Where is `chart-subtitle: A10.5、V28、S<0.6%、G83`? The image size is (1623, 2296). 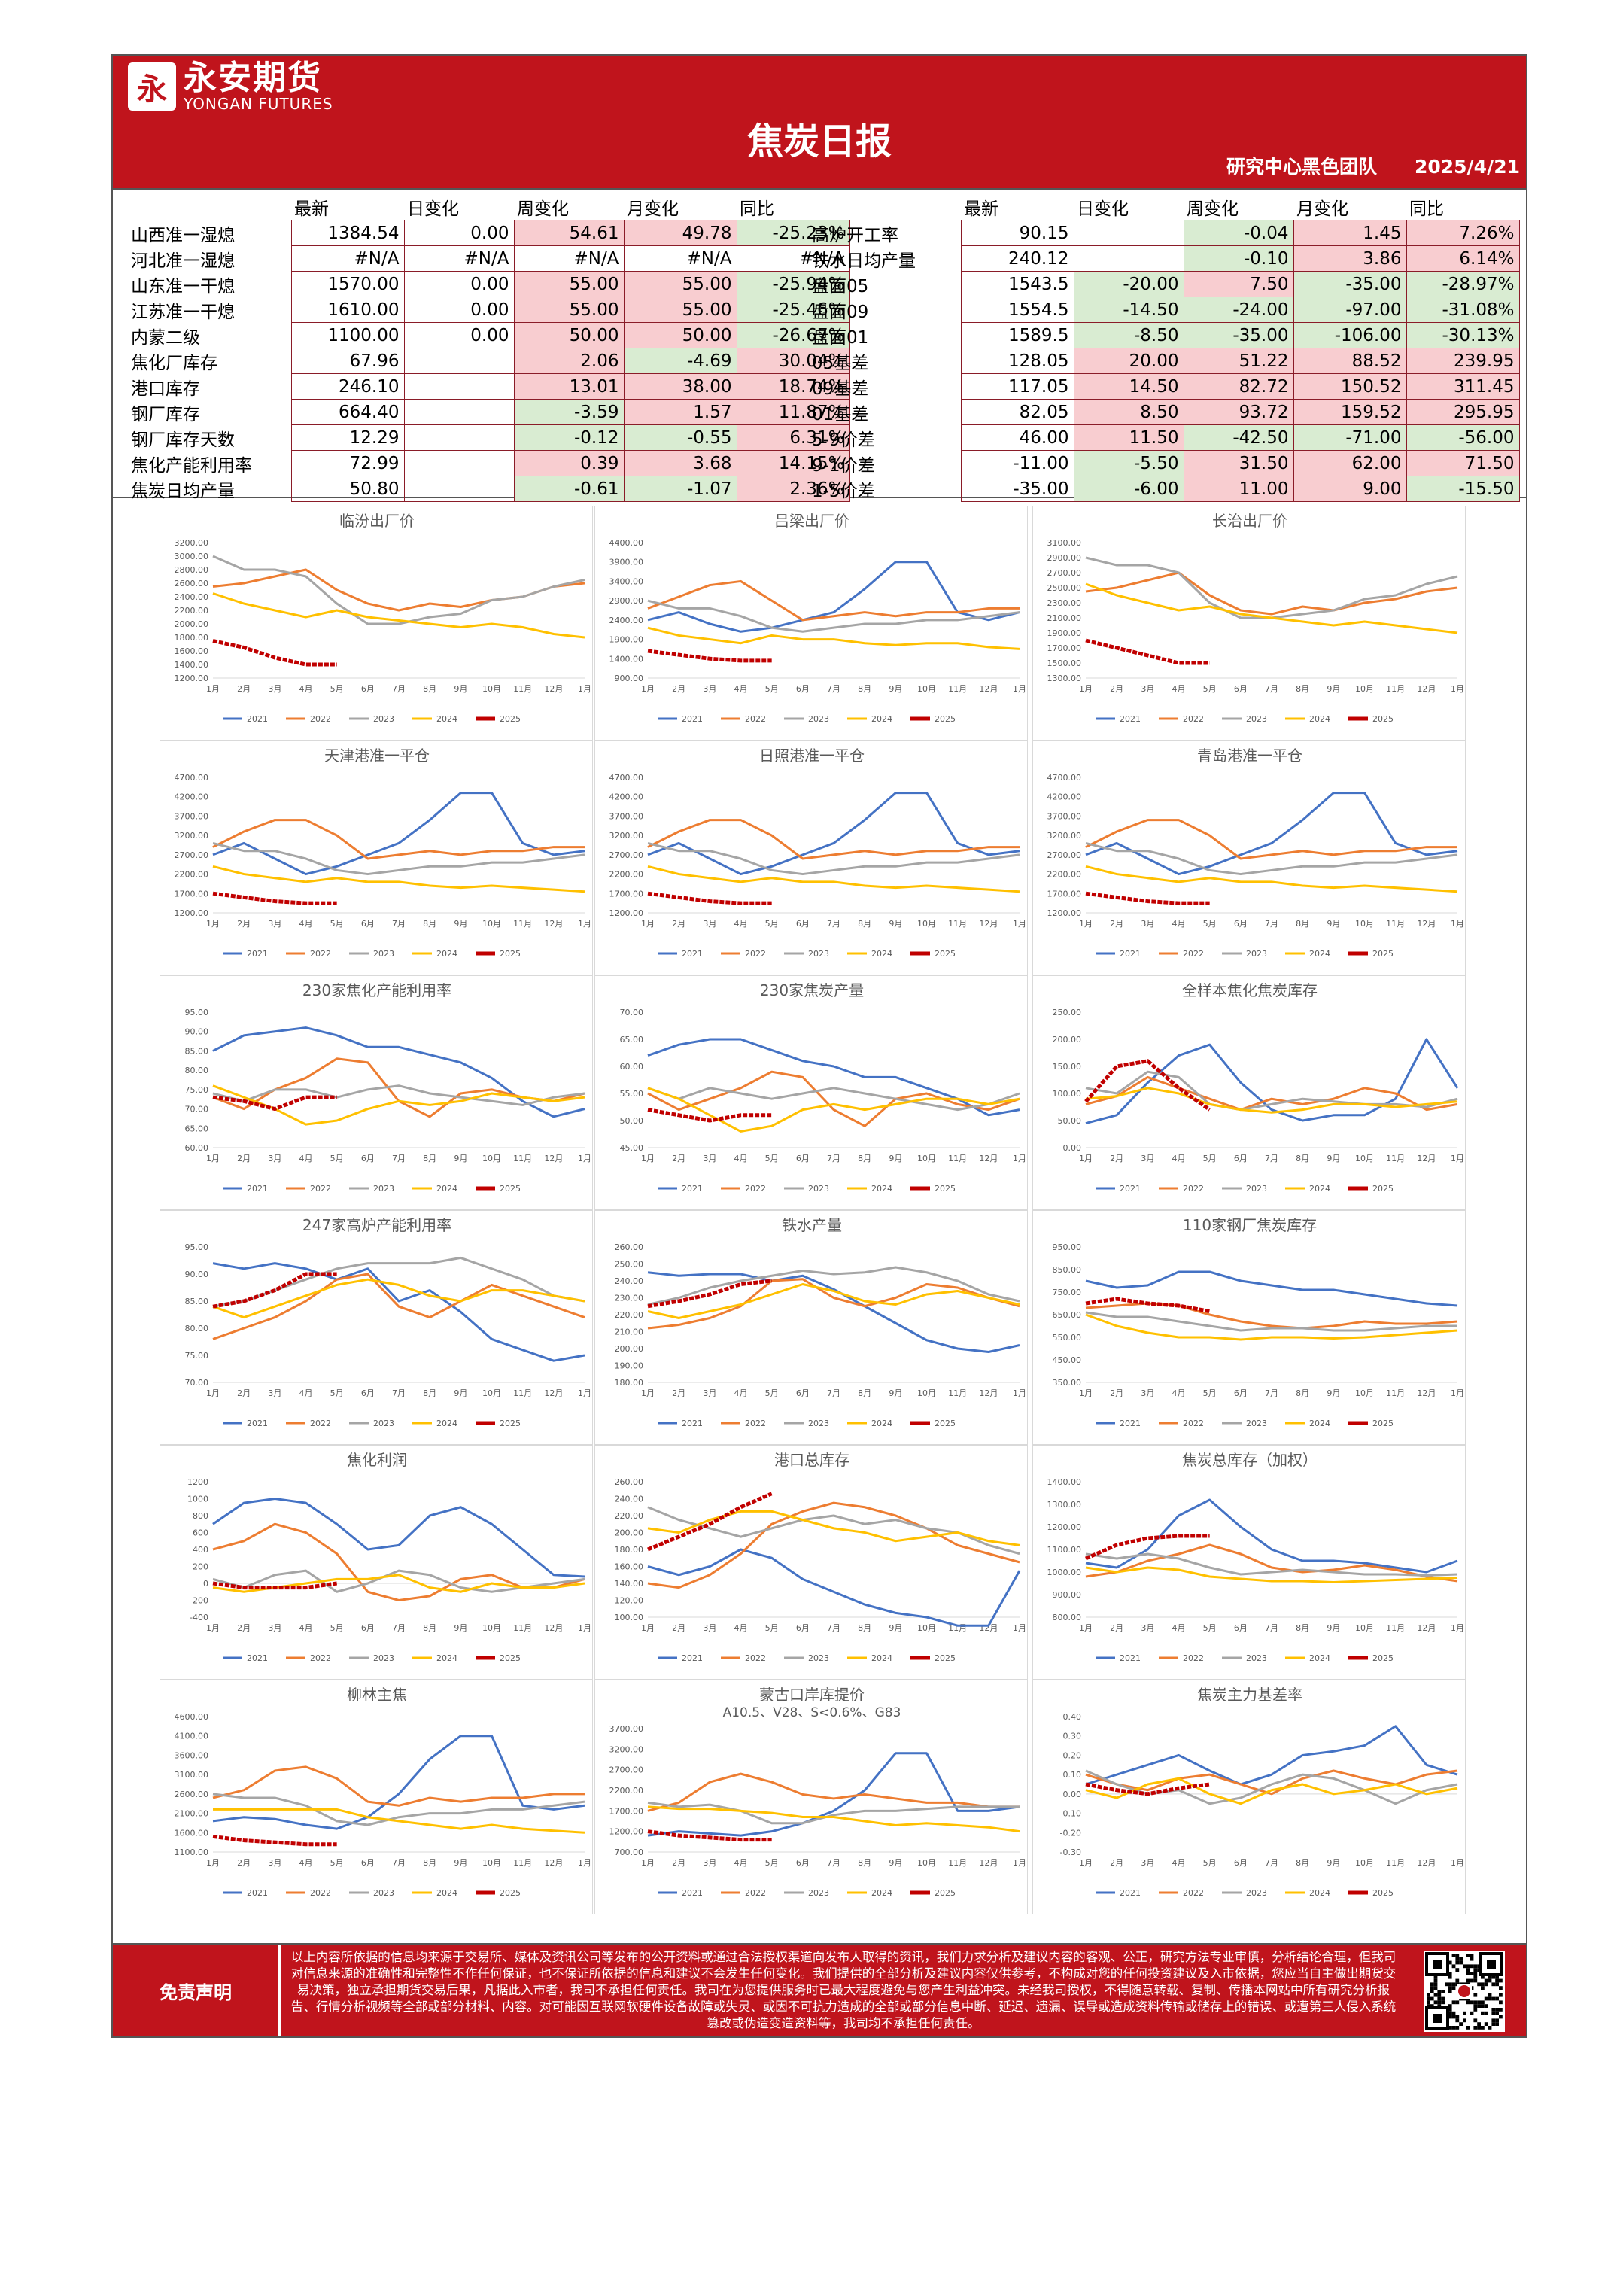 chart-subtitle: A10.5、V28、S<0.6%、G83 is located at coordinates (812, 1712).